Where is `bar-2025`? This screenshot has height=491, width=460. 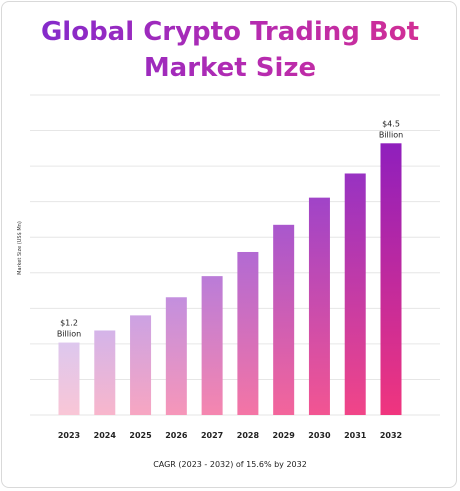
bar-2025 is located at coordinates (141, 365).